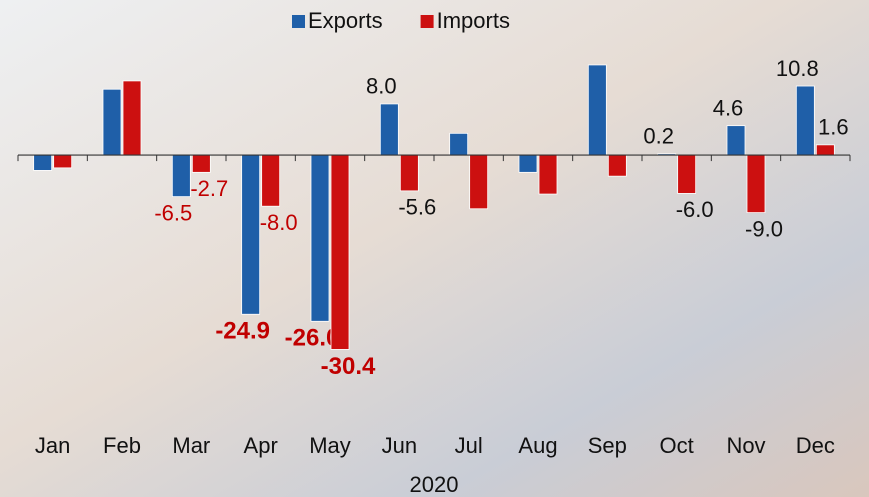  Describe the element at coordinates (607, 445) in the screenshot. I see `x-tick-label: Sep` at that location.